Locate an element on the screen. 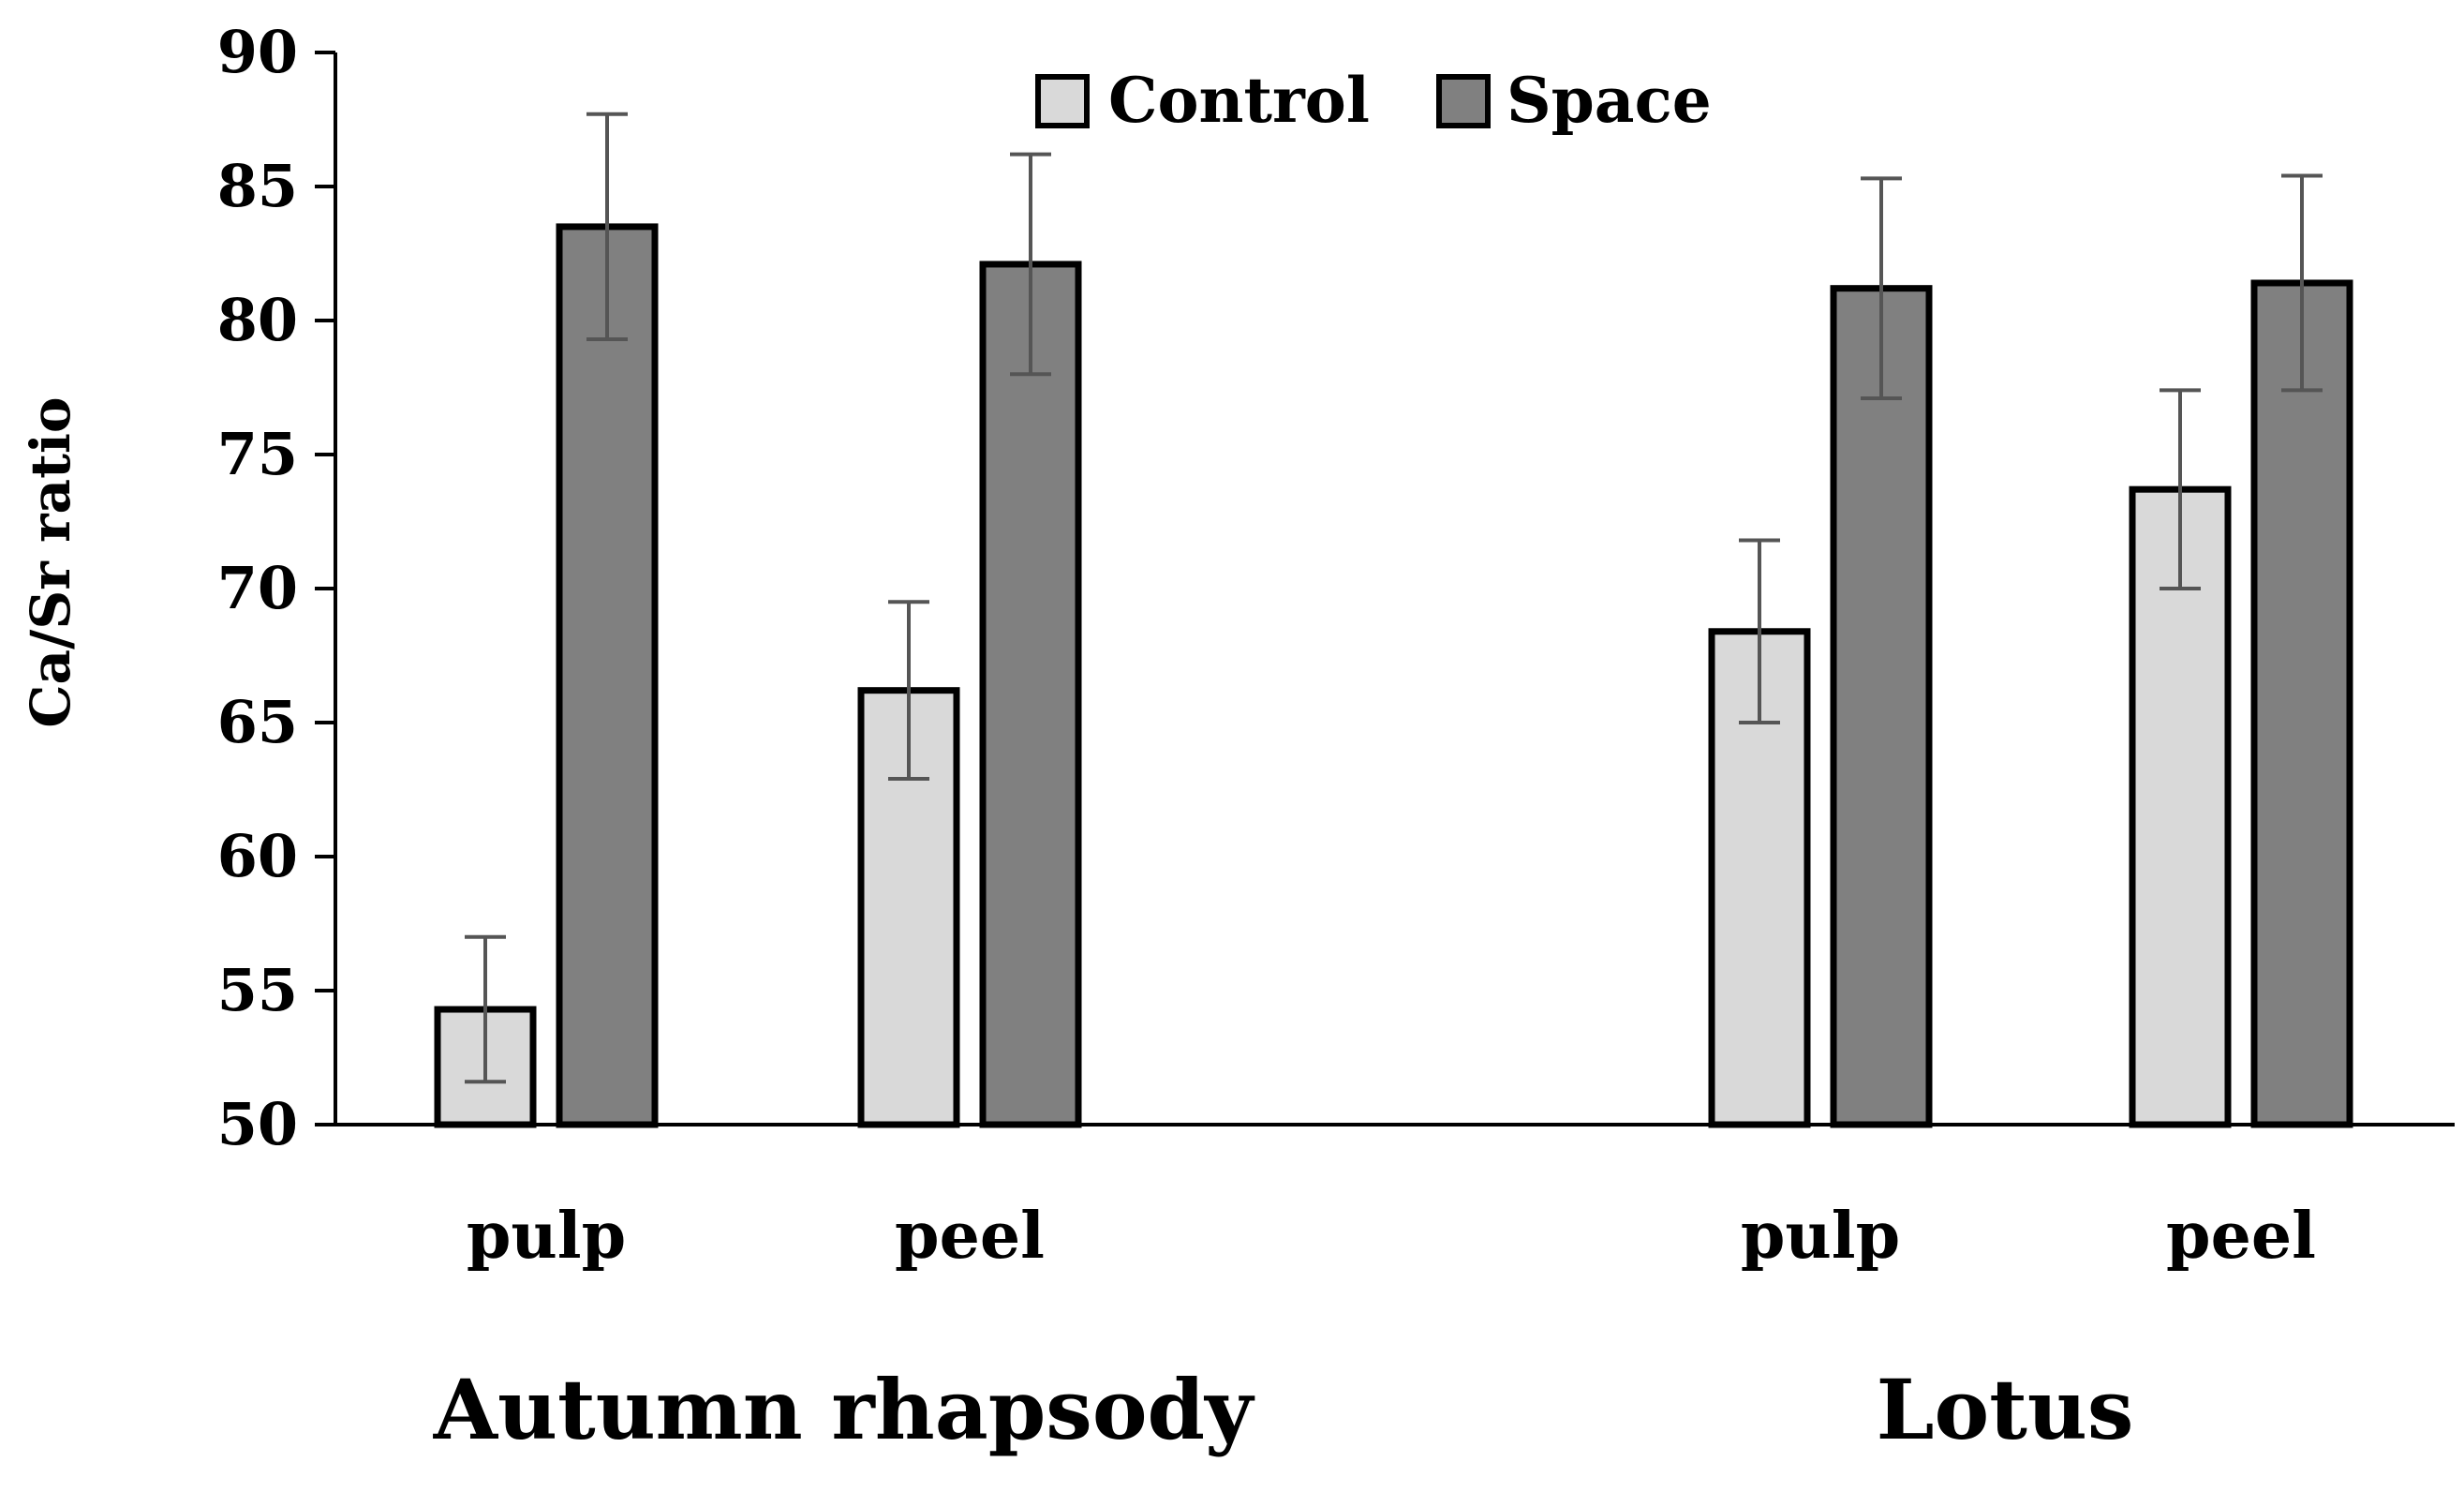 This screenshot has width=2464, height=1492. y-tick-label: 50 is located at coordinates (257, 1124).